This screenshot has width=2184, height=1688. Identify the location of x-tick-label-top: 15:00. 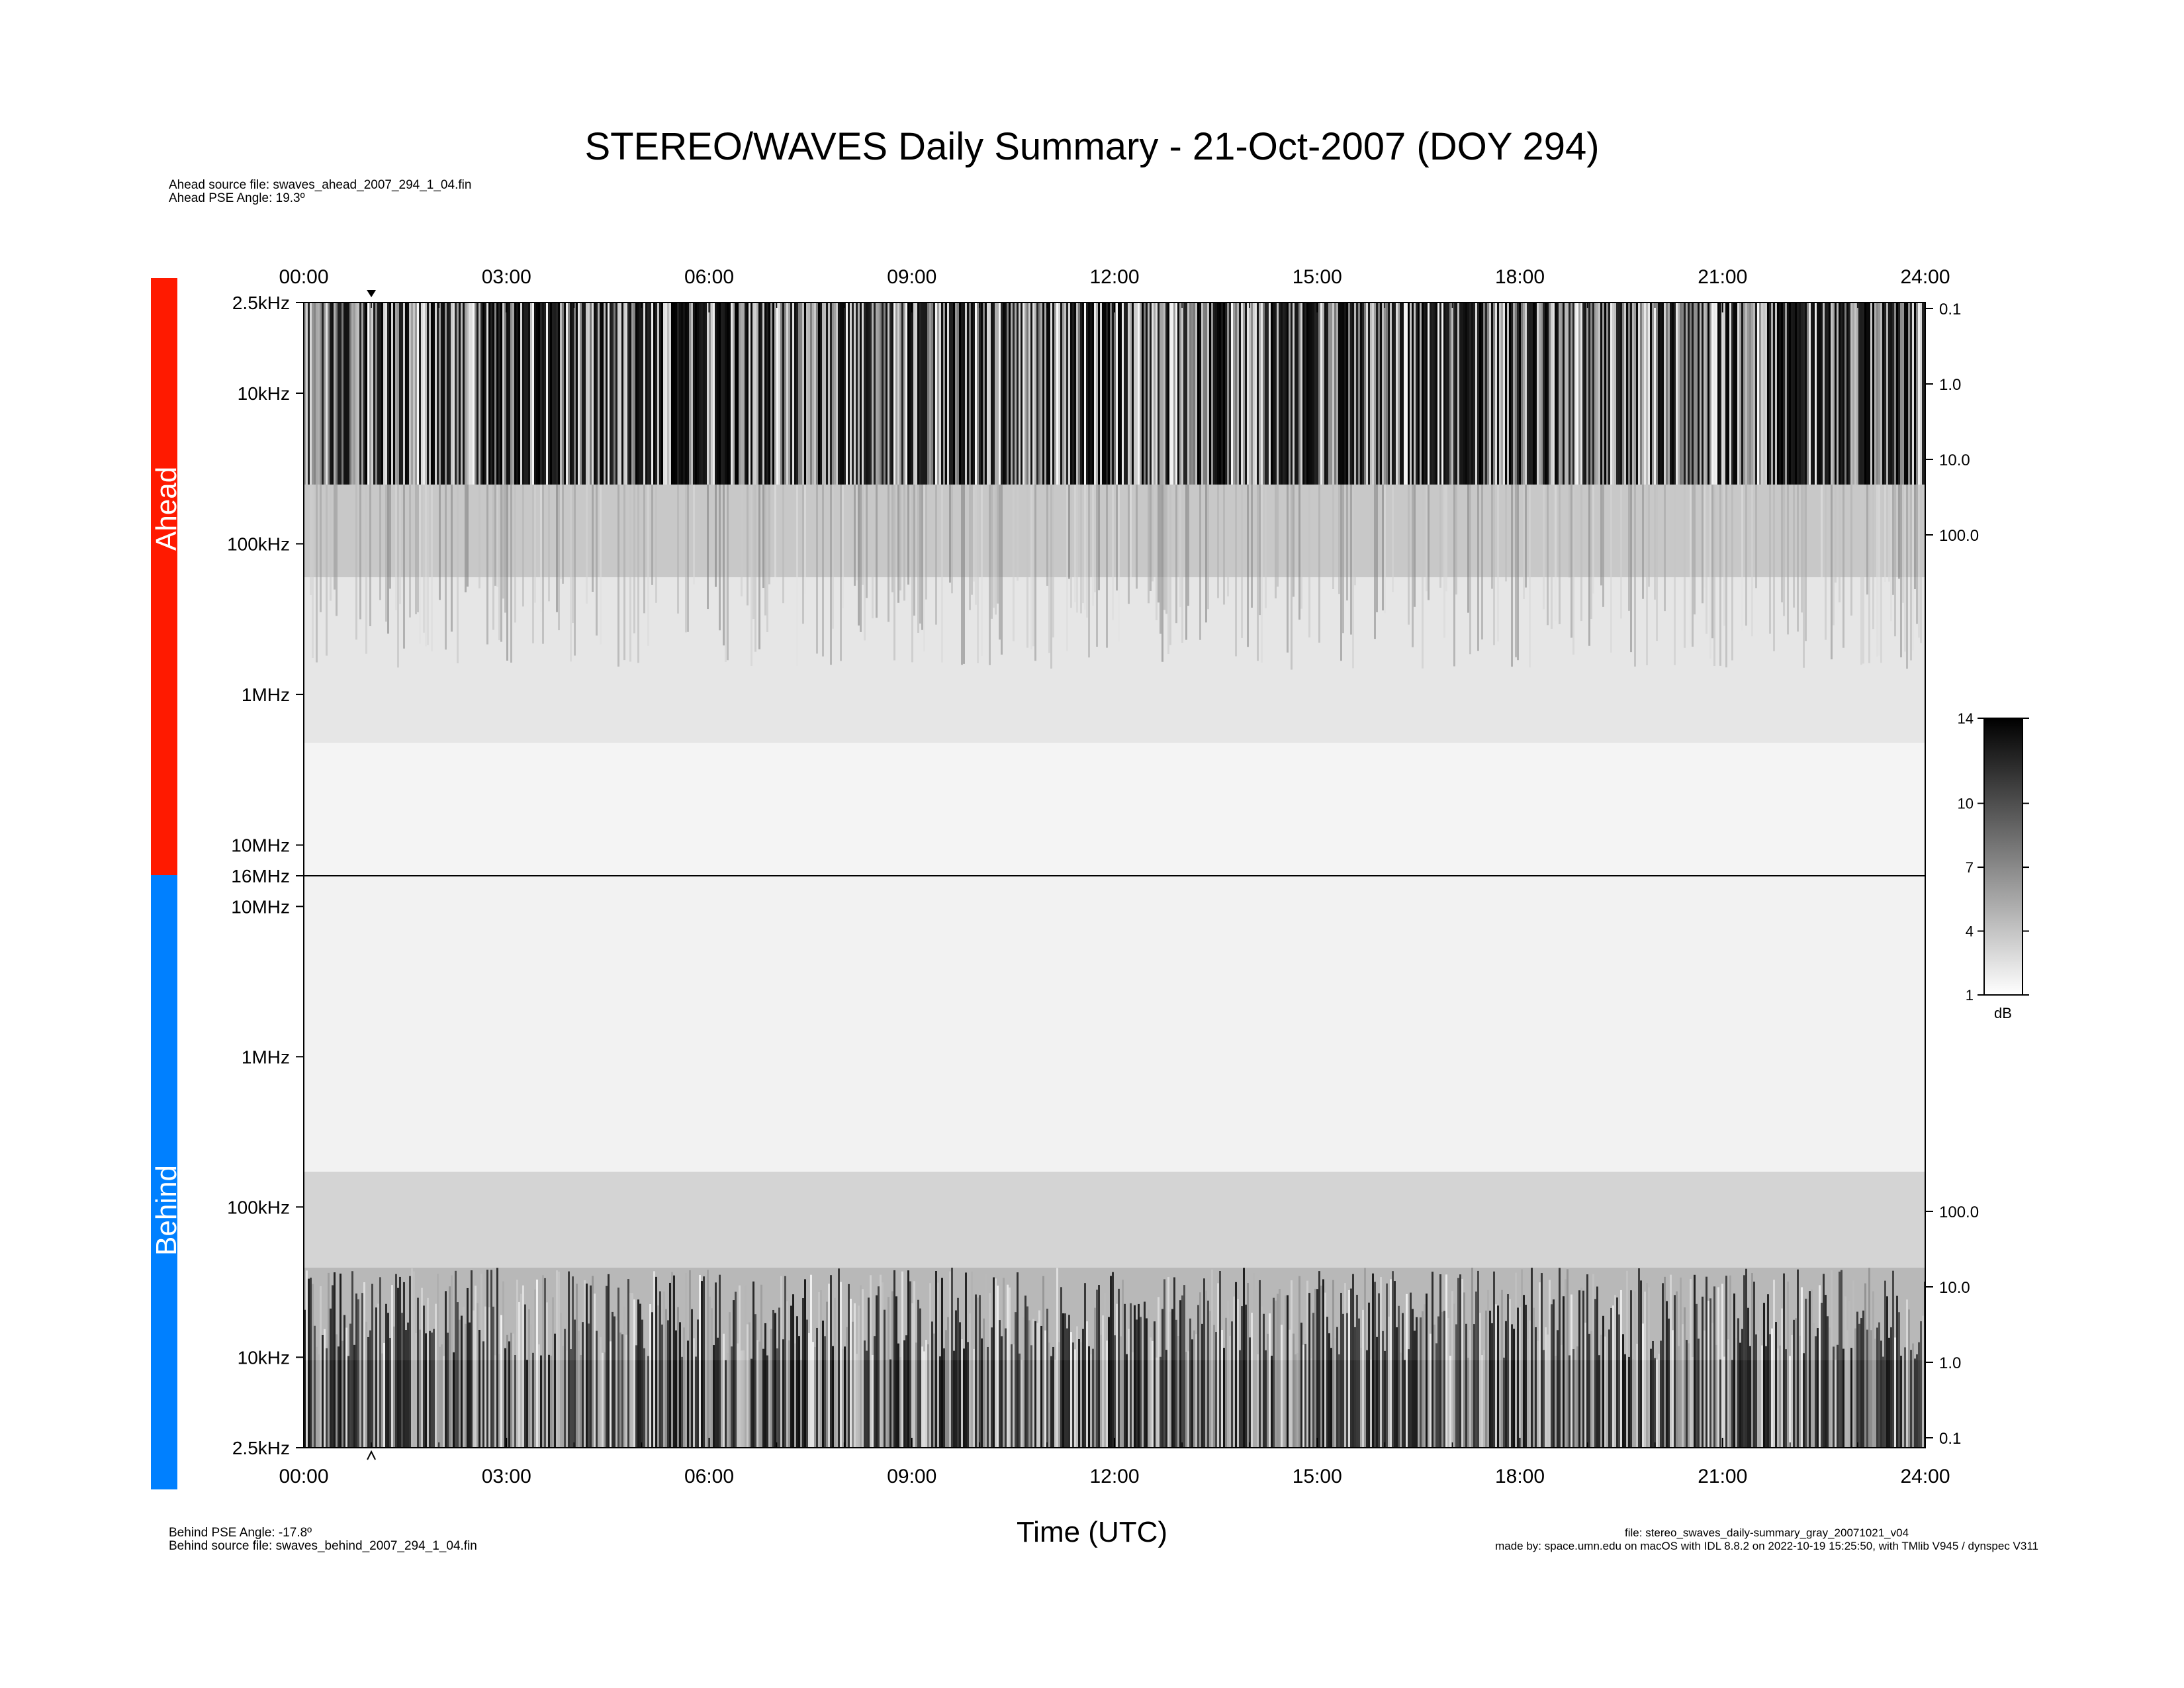
(1317, 277).